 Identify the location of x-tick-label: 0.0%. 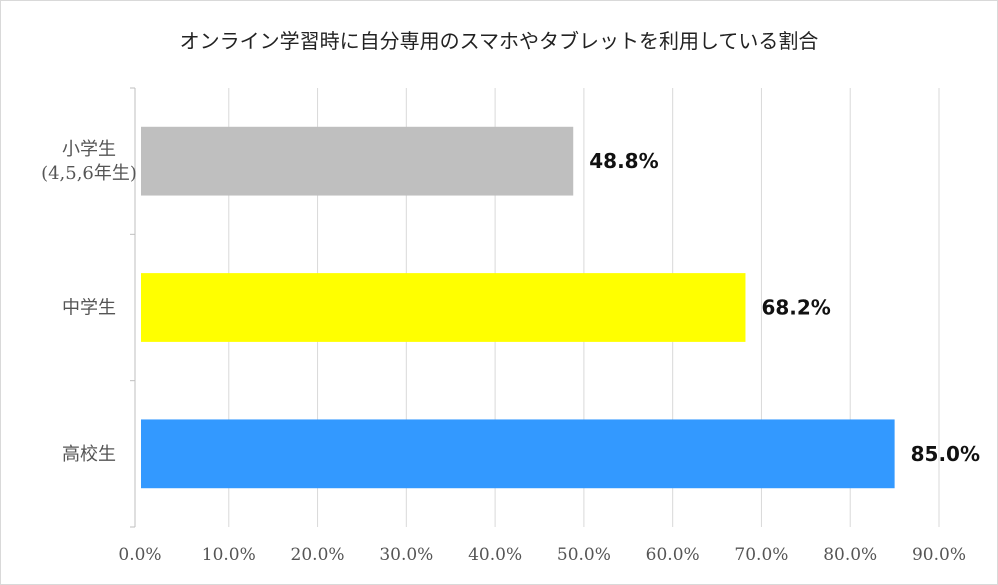
(139, 555).